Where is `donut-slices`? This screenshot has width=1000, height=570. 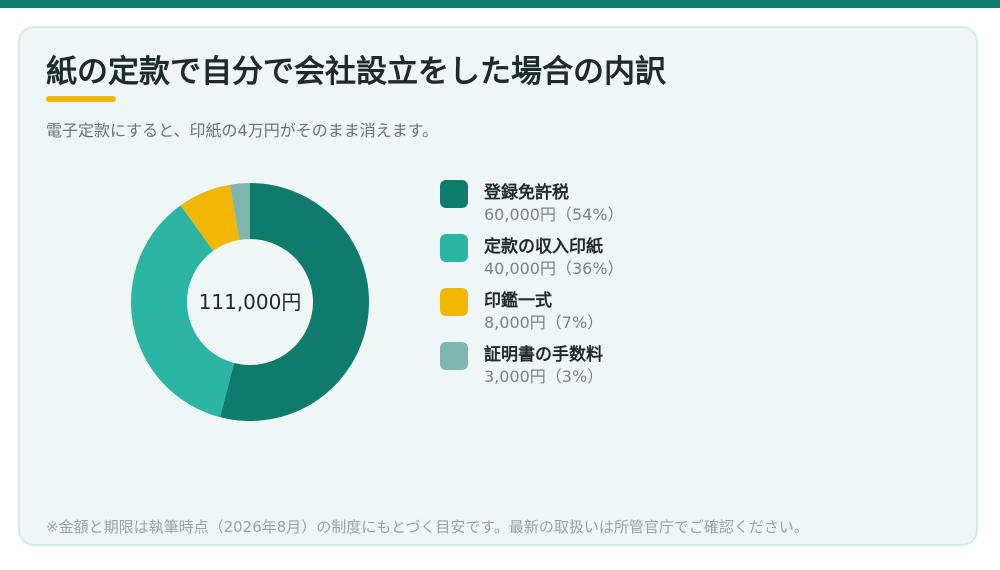
donut-slices is located at coordinates (250, 302).